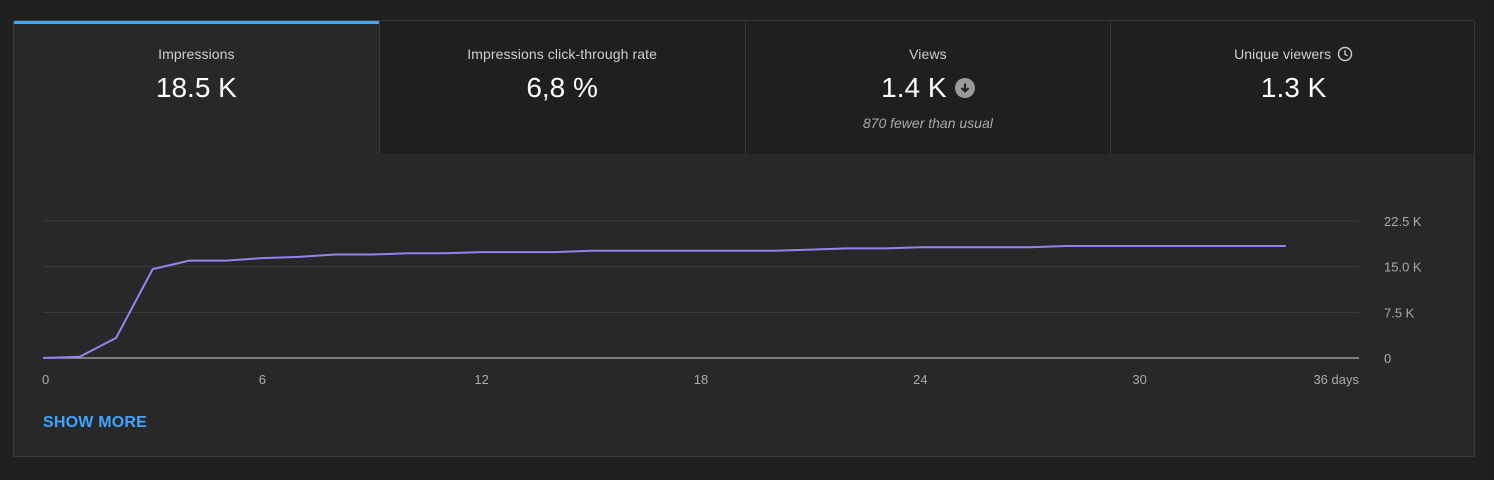 This screenshot has width=1494, height=480. Describe the element at coordinates (1283, 54) in the screenshot. I see `tab-unique-viewers-label: Unique viewers` at that location.